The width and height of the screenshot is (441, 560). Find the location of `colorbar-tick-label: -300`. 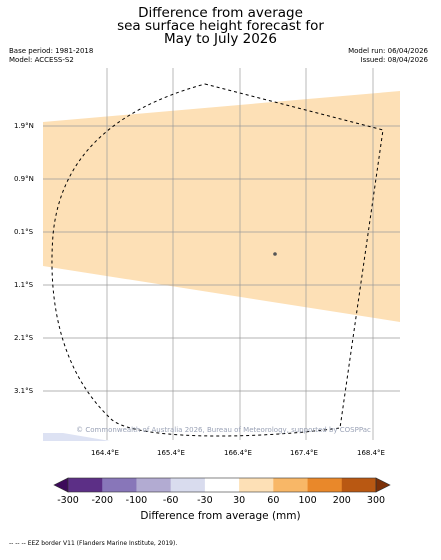

colorbar-tick-label: -300 is located at coordinates (68, 500).